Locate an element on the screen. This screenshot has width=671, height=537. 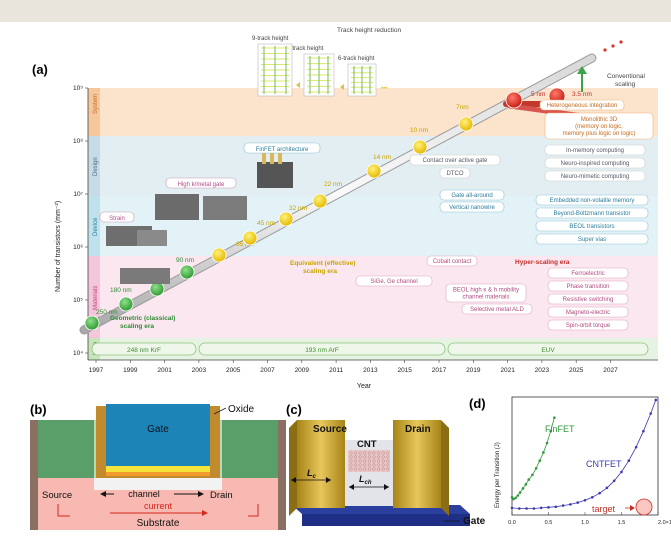
materials-item: Cobalt contact is located at coordinates (452, 262).